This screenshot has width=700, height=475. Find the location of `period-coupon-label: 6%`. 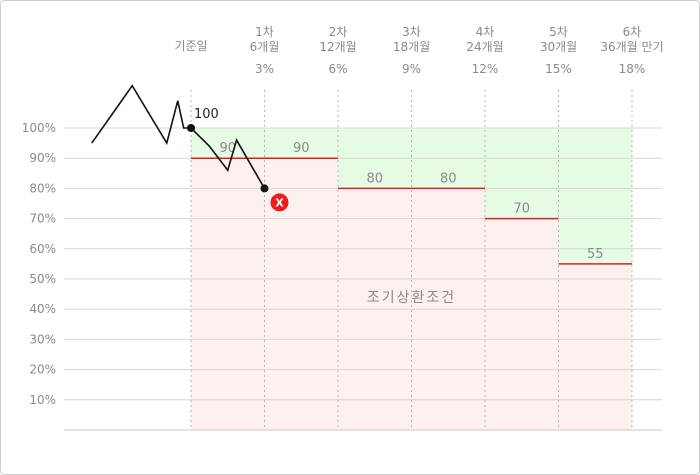

period-coupon-label: 6% is located at coordinates (337, 69).